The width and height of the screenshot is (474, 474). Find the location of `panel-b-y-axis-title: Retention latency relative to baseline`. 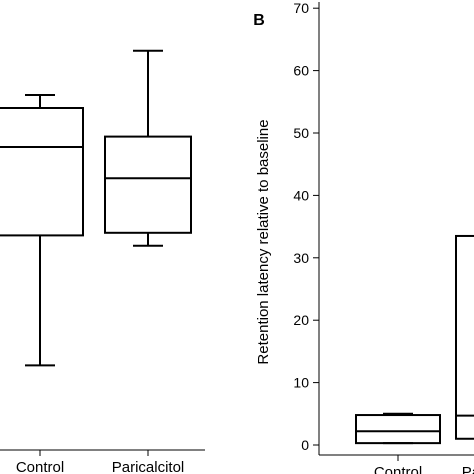

panel-b-y-axis-title: Retention latency relative to baseline is located at coordinates (263, 241).